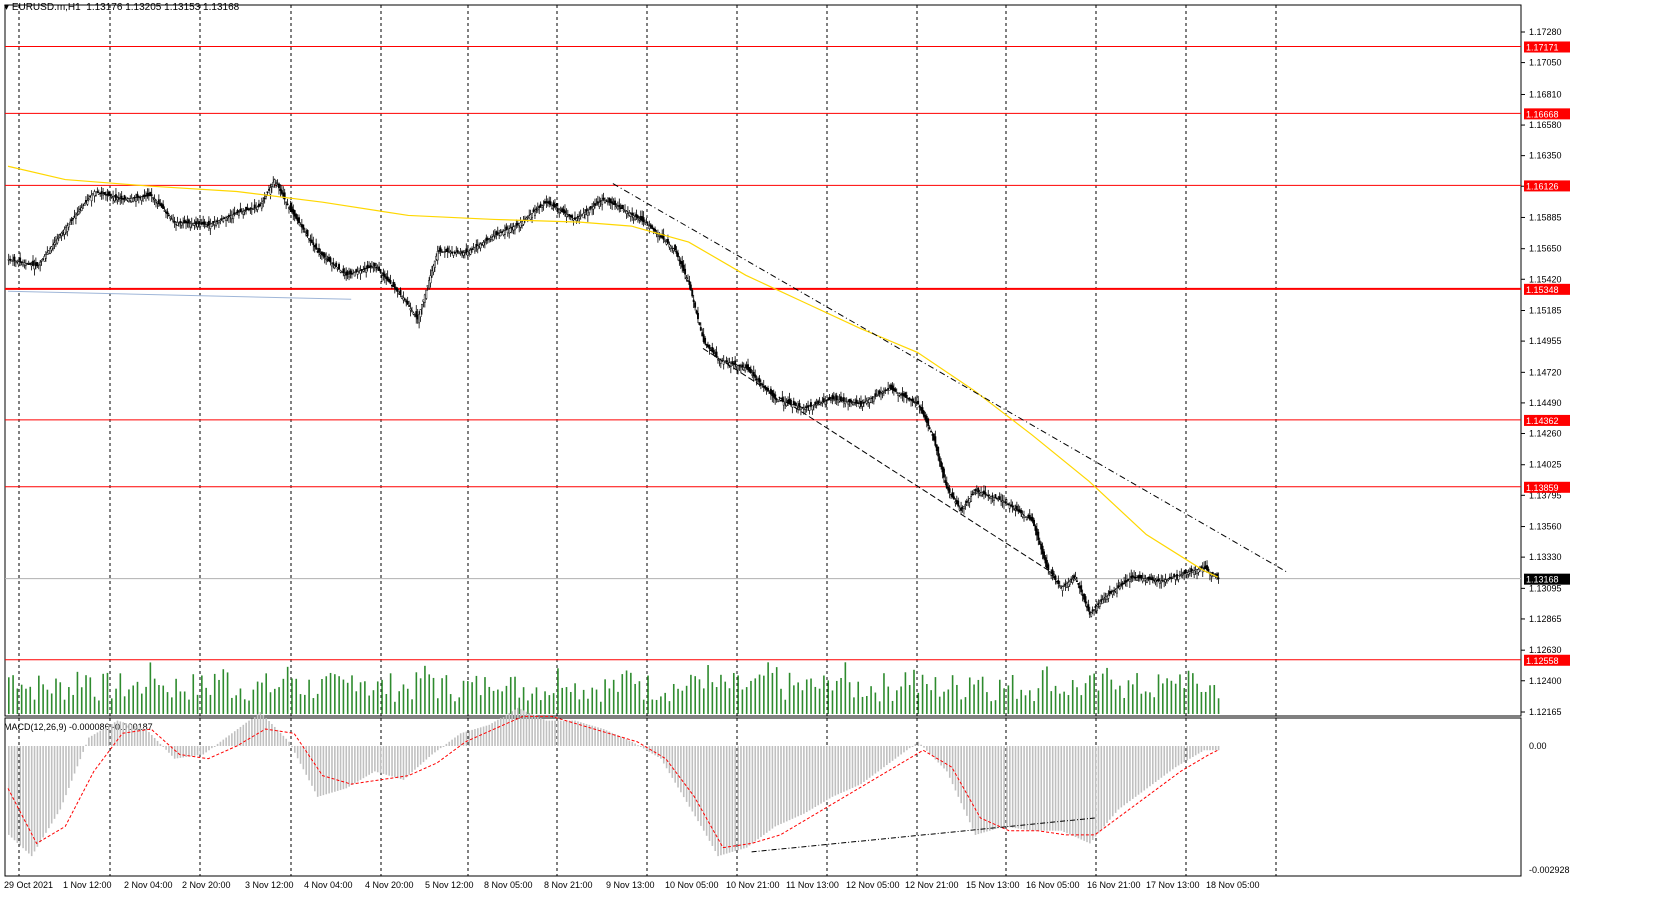 Image resolution: width=1673 pixels, height=897 pixels. What do you see at coordinates (1545, 279) in the screenshot?
I see `y-tick-label: 1.15420` at bounding box center [1545, 279].